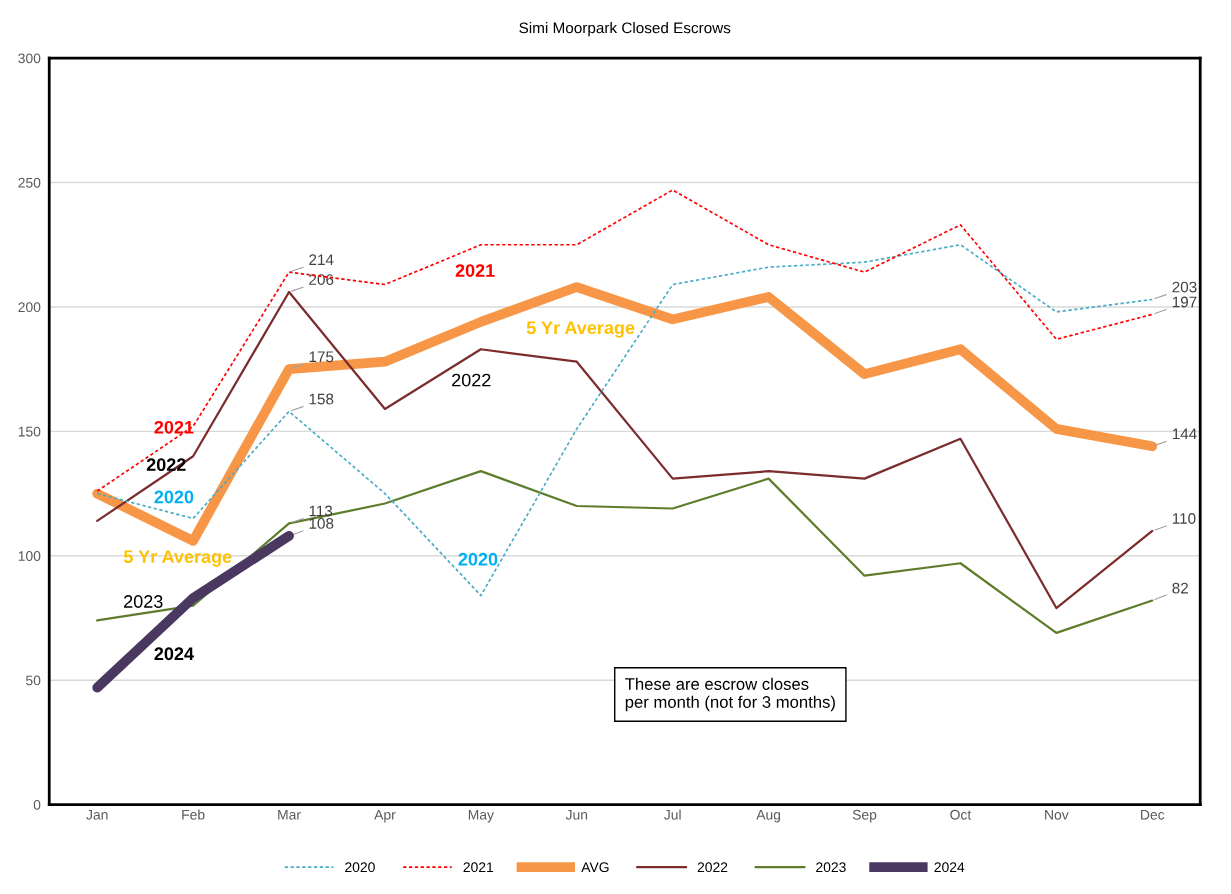 The height and width of the screenshot is (894, 1231). What do you see at coordinates (864, 816) in the screenshot?
I see `x-tick-label: Sep` at bounding box center [864, 816].